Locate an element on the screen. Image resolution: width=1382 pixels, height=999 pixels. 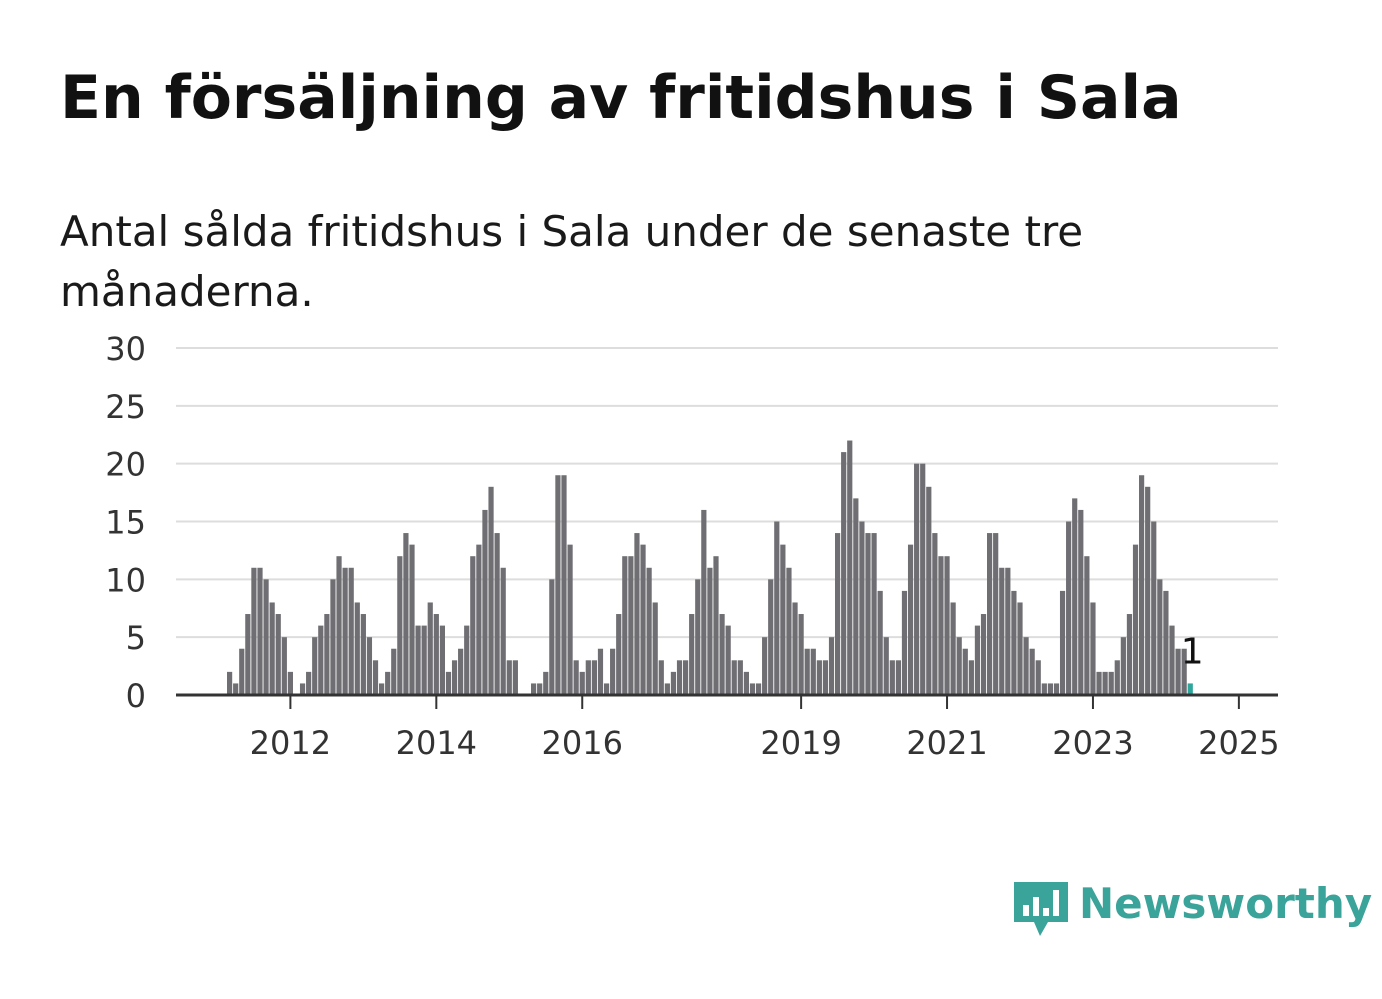
y-tick-label: 25 is located at coordinates (125, 407).